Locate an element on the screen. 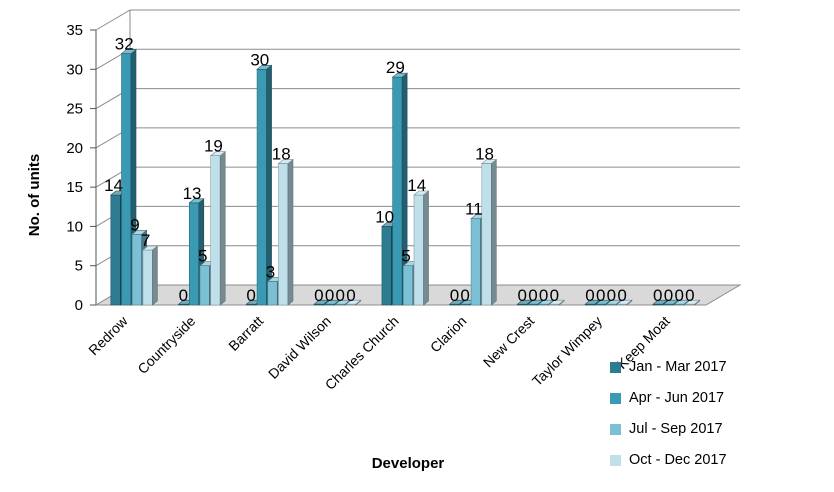 This screenshot has height=492, width=834. legend-item: Jan - Mar 2017 is located at coordinates (668, 367).